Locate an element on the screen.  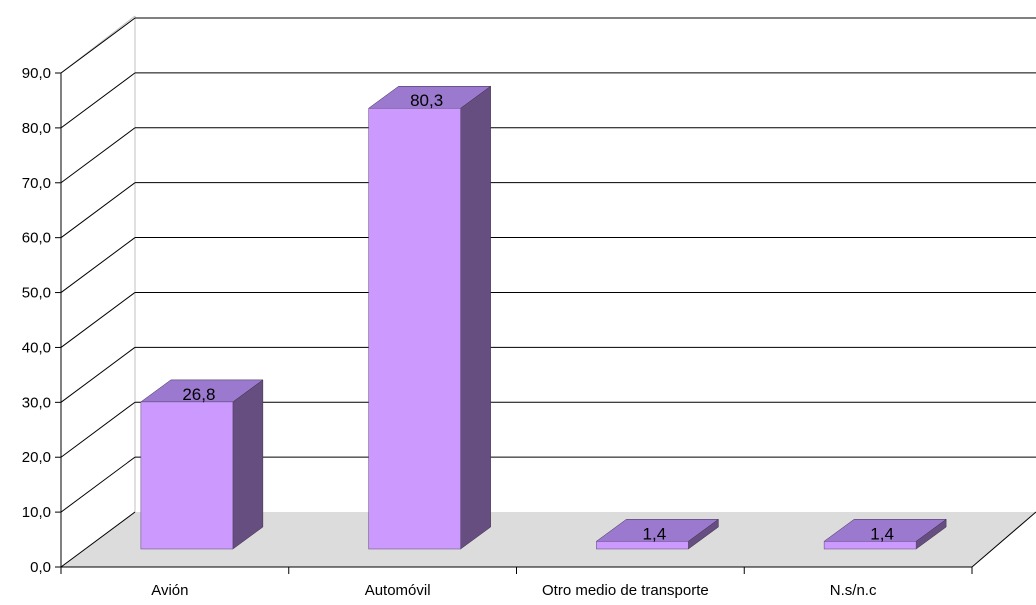
y-tick-label: 70,0 is located at coordinates (36, 183).